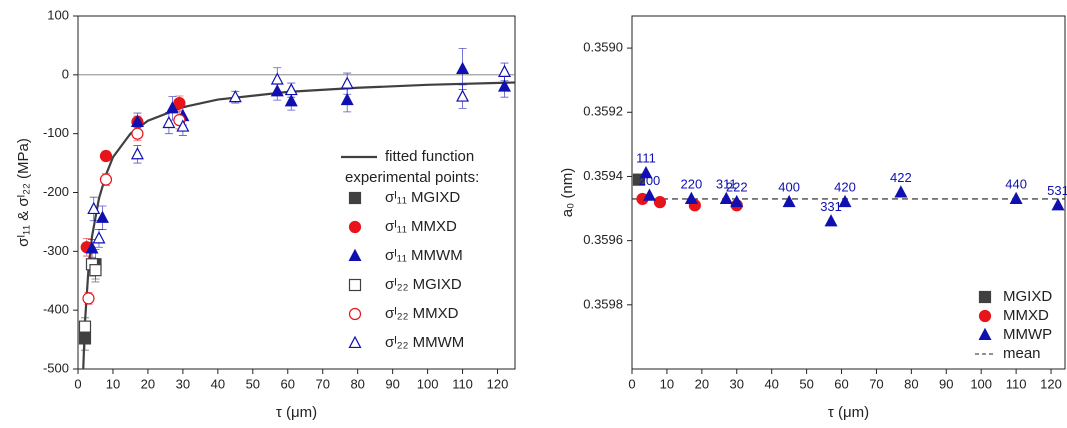  What do you see at coordinates (603, 47) in the screenshot?
I see `y-tick-label: 0.3590` at bounding box center [603, 47].